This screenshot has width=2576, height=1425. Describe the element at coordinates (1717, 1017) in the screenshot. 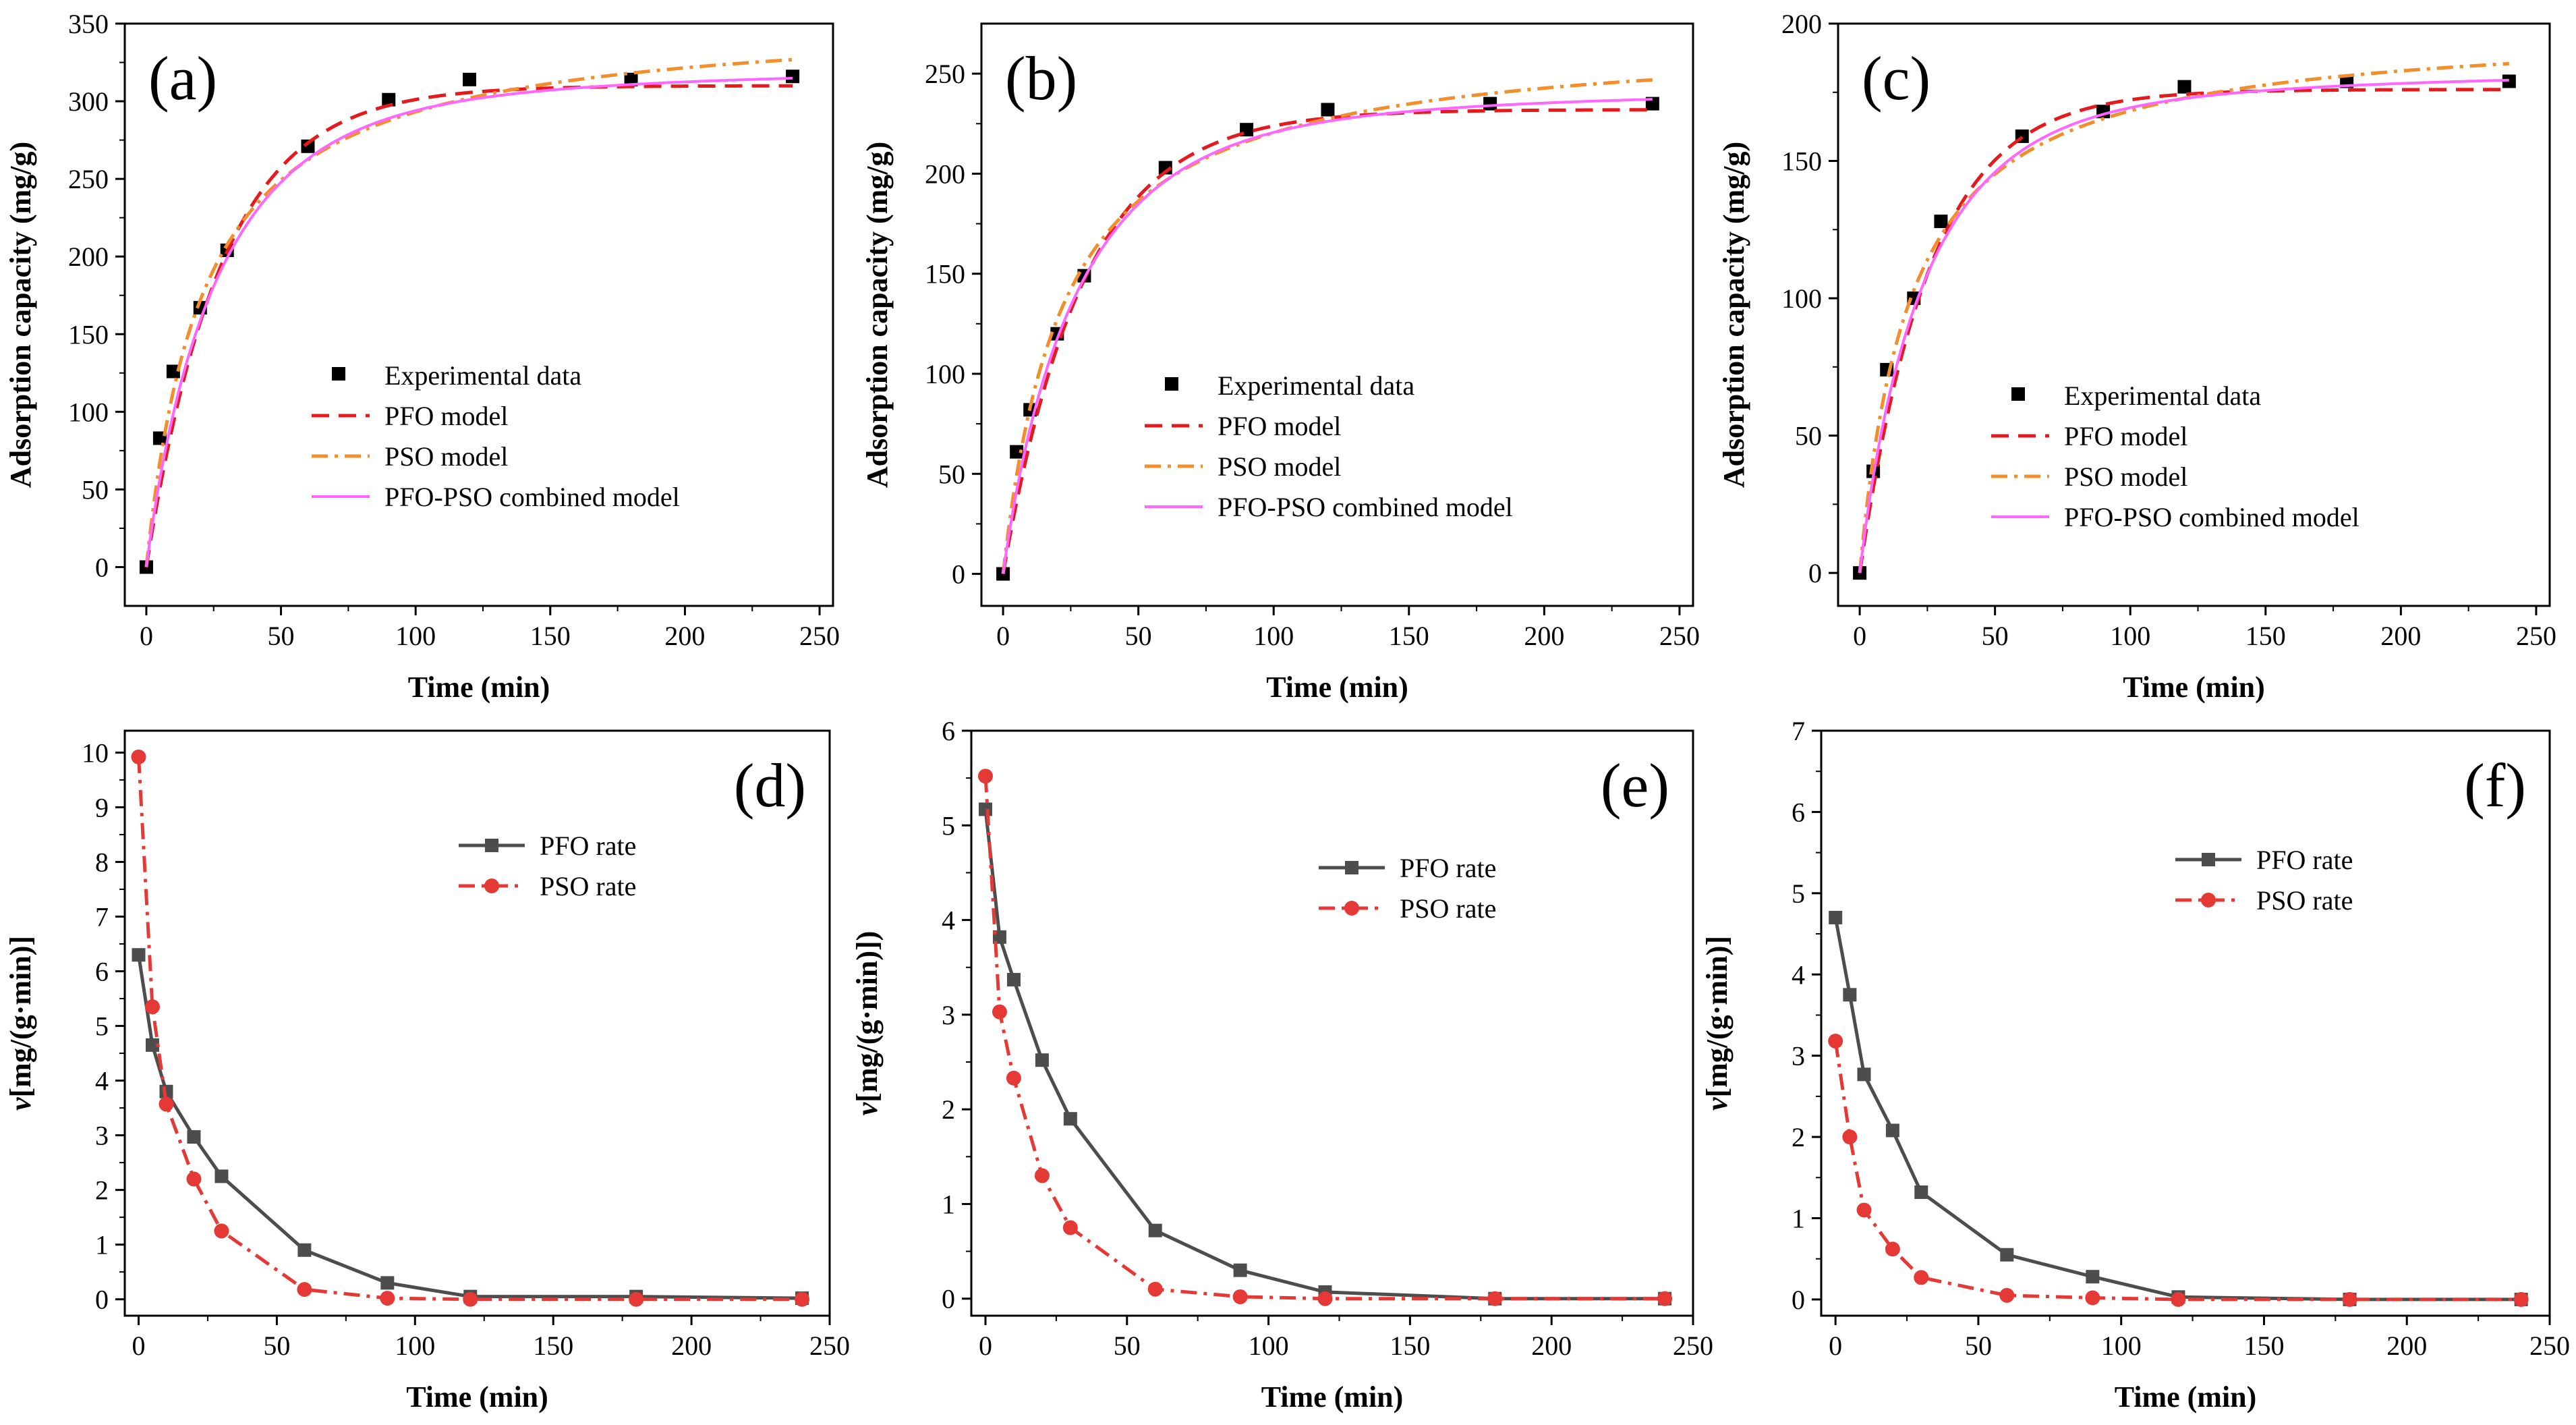

I see `y-axis-title-unit: [mg/(g·min)]` at that location.